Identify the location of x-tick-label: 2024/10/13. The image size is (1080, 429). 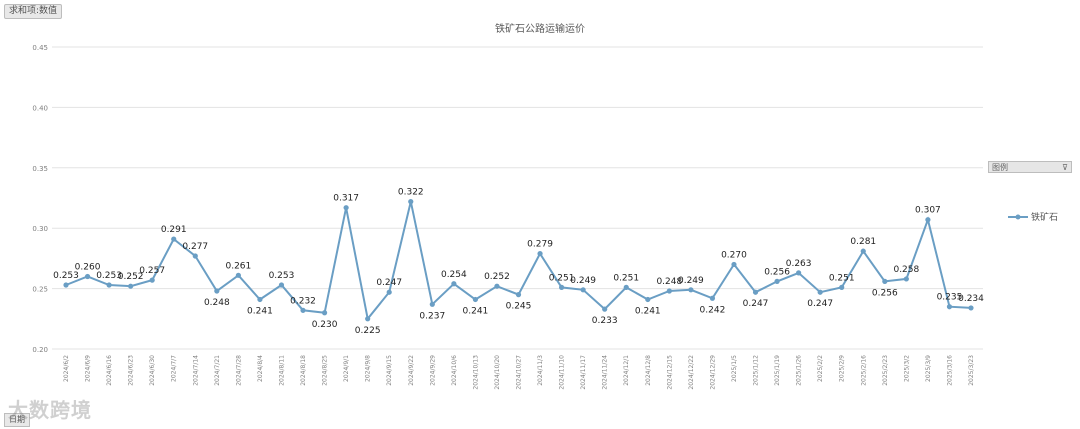
(475, 372).